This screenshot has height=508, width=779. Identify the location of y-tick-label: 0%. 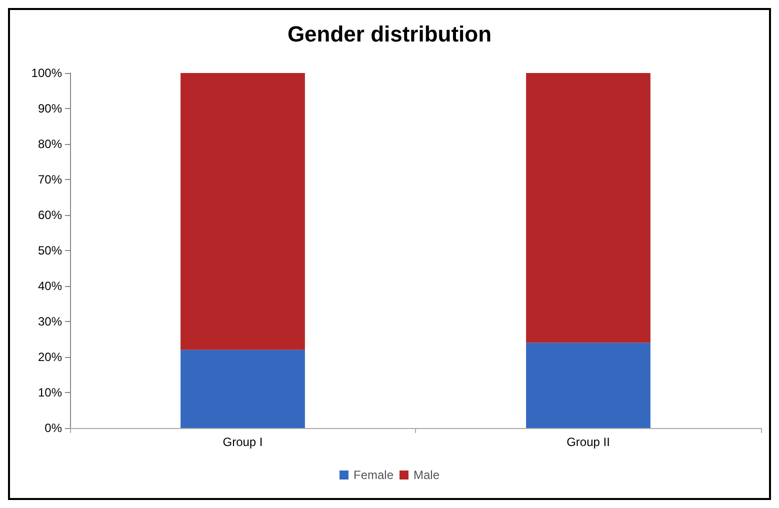
(53, 428).